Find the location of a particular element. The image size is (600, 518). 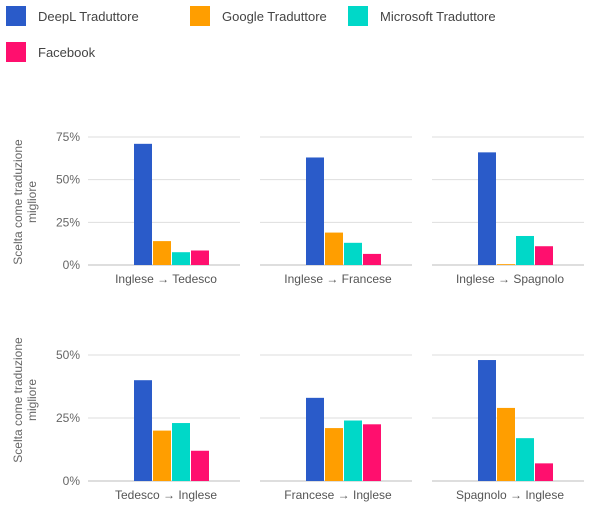

y-tick-label: 75% is located at coordinates (68, 137).